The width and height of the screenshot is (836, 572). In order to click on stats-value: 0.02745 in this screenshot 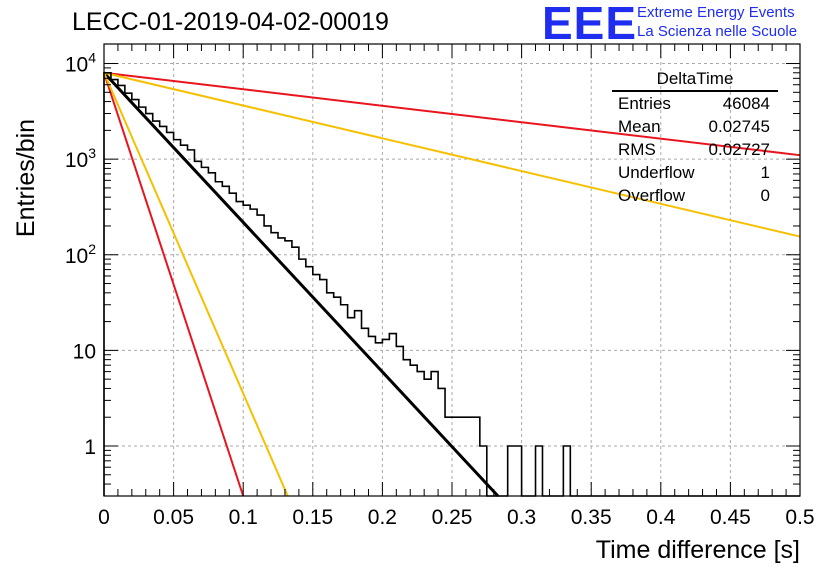, I will do `click(739, 126)`.